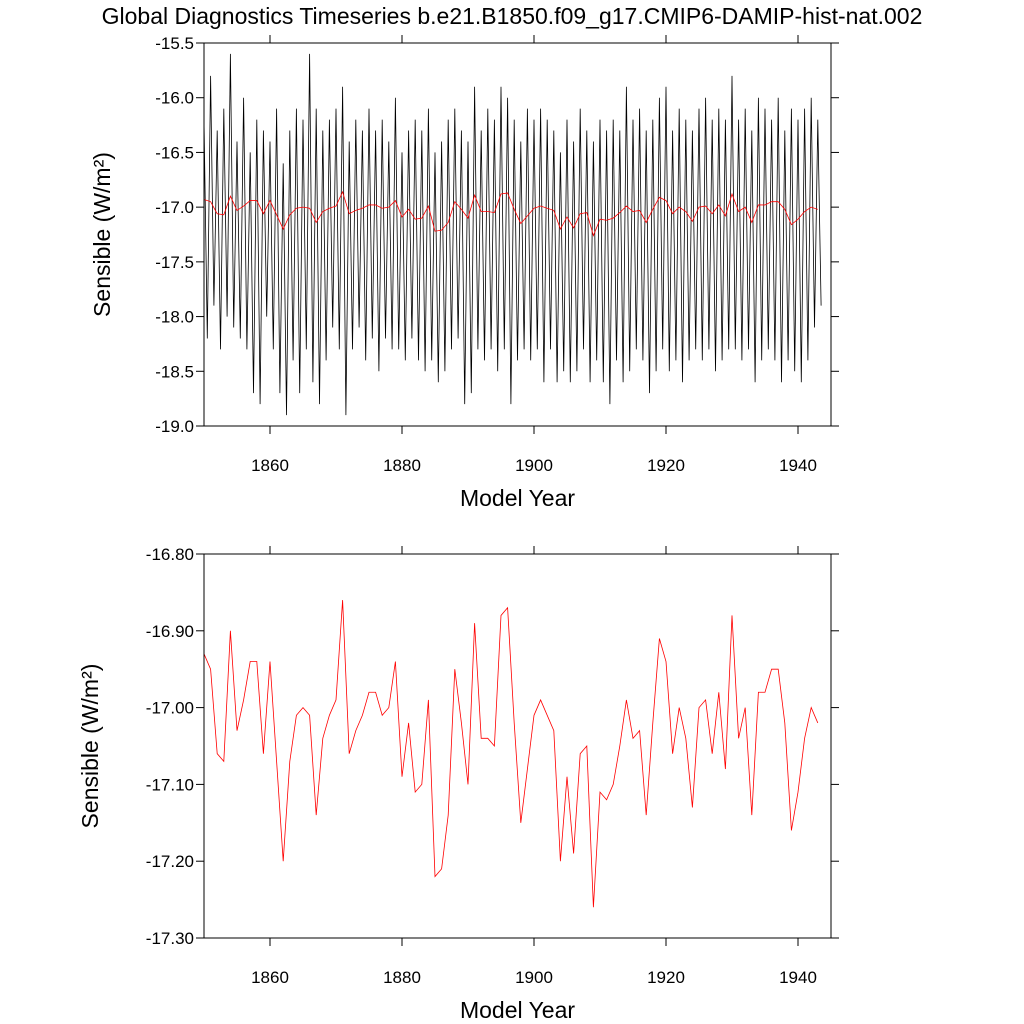 The width and height of the screenshot is (1024, 1024). Describe the element at coordinates (174, 317) in the screenshot. I see `y-tick-label: -18.0` at that location.